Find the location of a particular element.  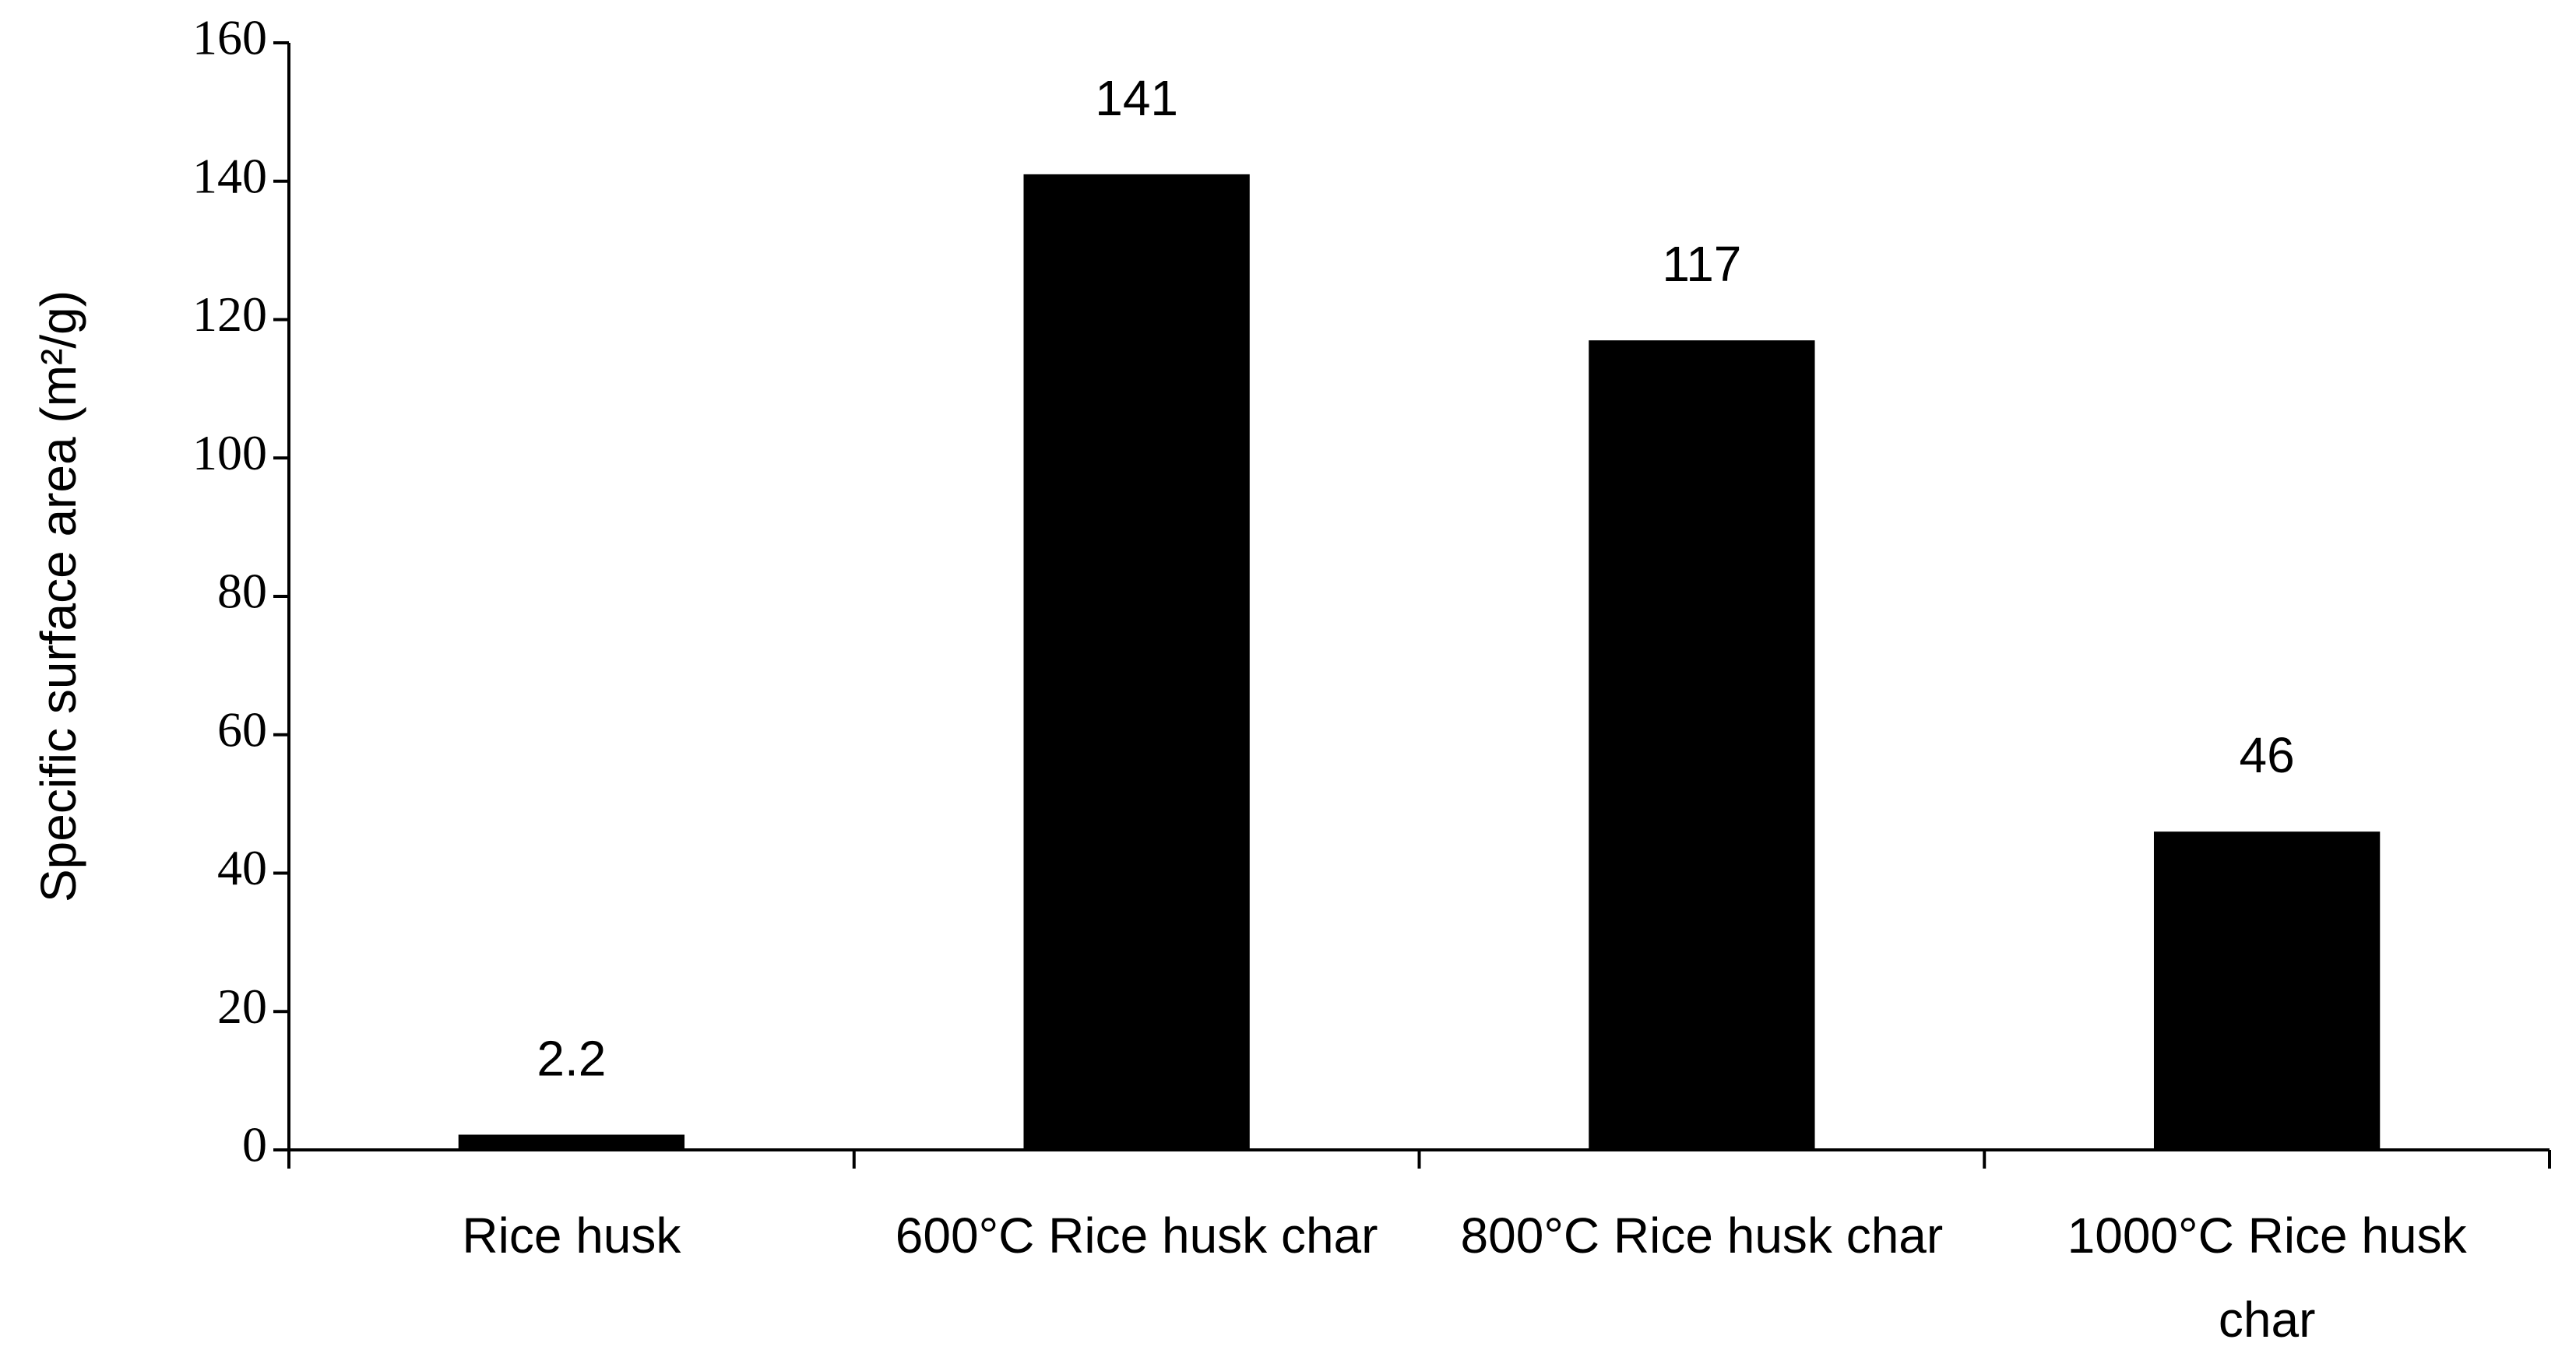

x-tick-label: 1000°C Rice husk char is located at coordinates (2267, 1278).